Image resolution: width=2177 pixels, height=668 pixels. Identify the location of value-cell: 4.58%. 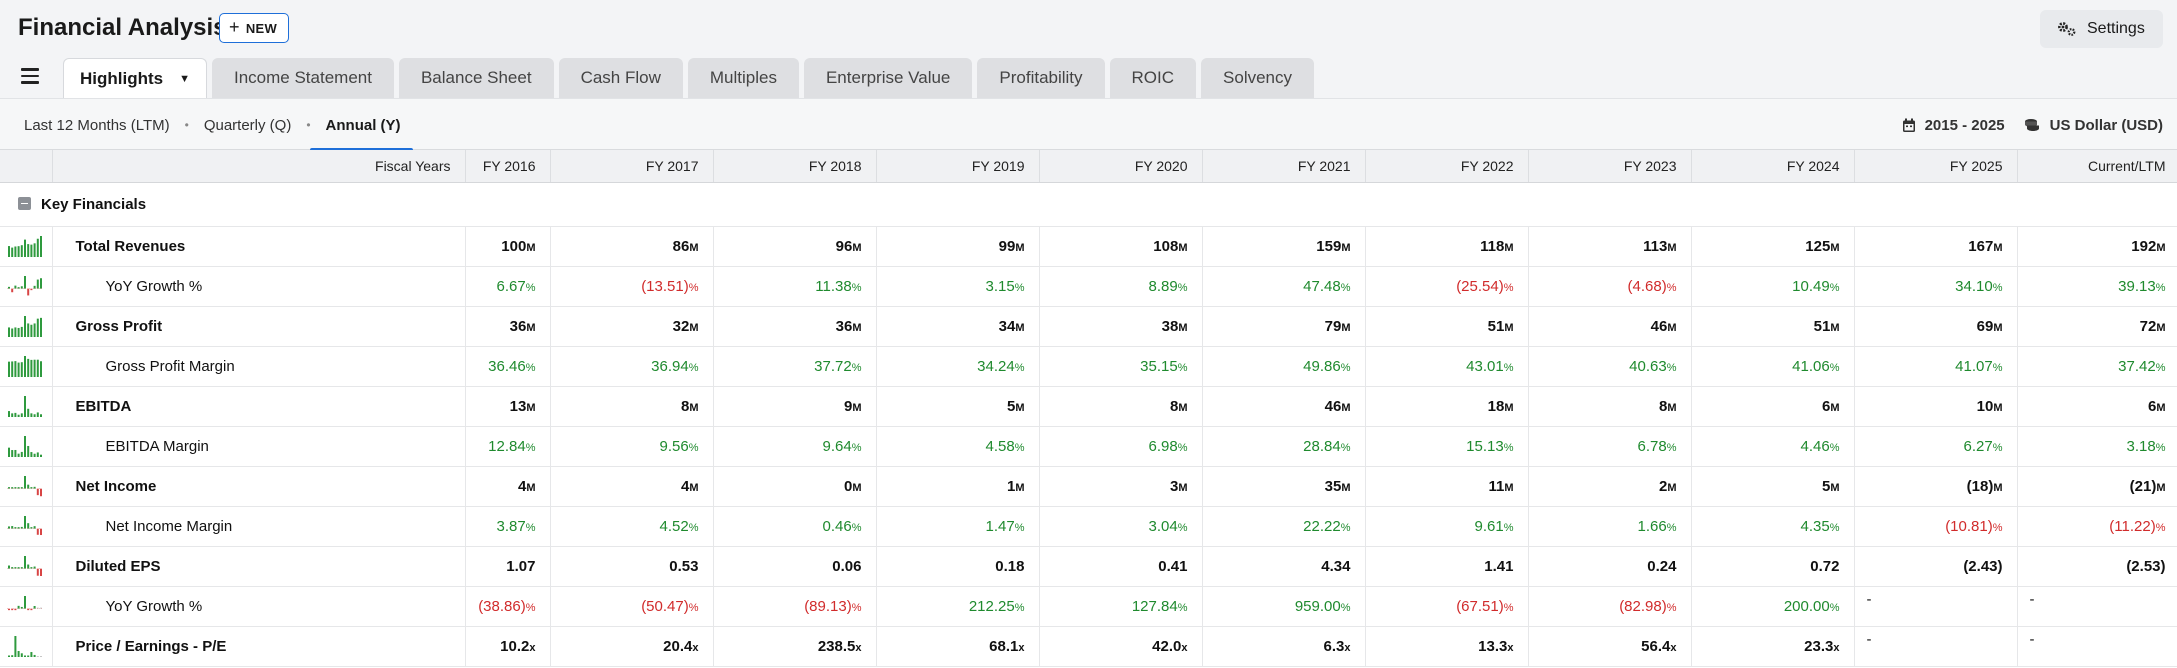
(958, 446).